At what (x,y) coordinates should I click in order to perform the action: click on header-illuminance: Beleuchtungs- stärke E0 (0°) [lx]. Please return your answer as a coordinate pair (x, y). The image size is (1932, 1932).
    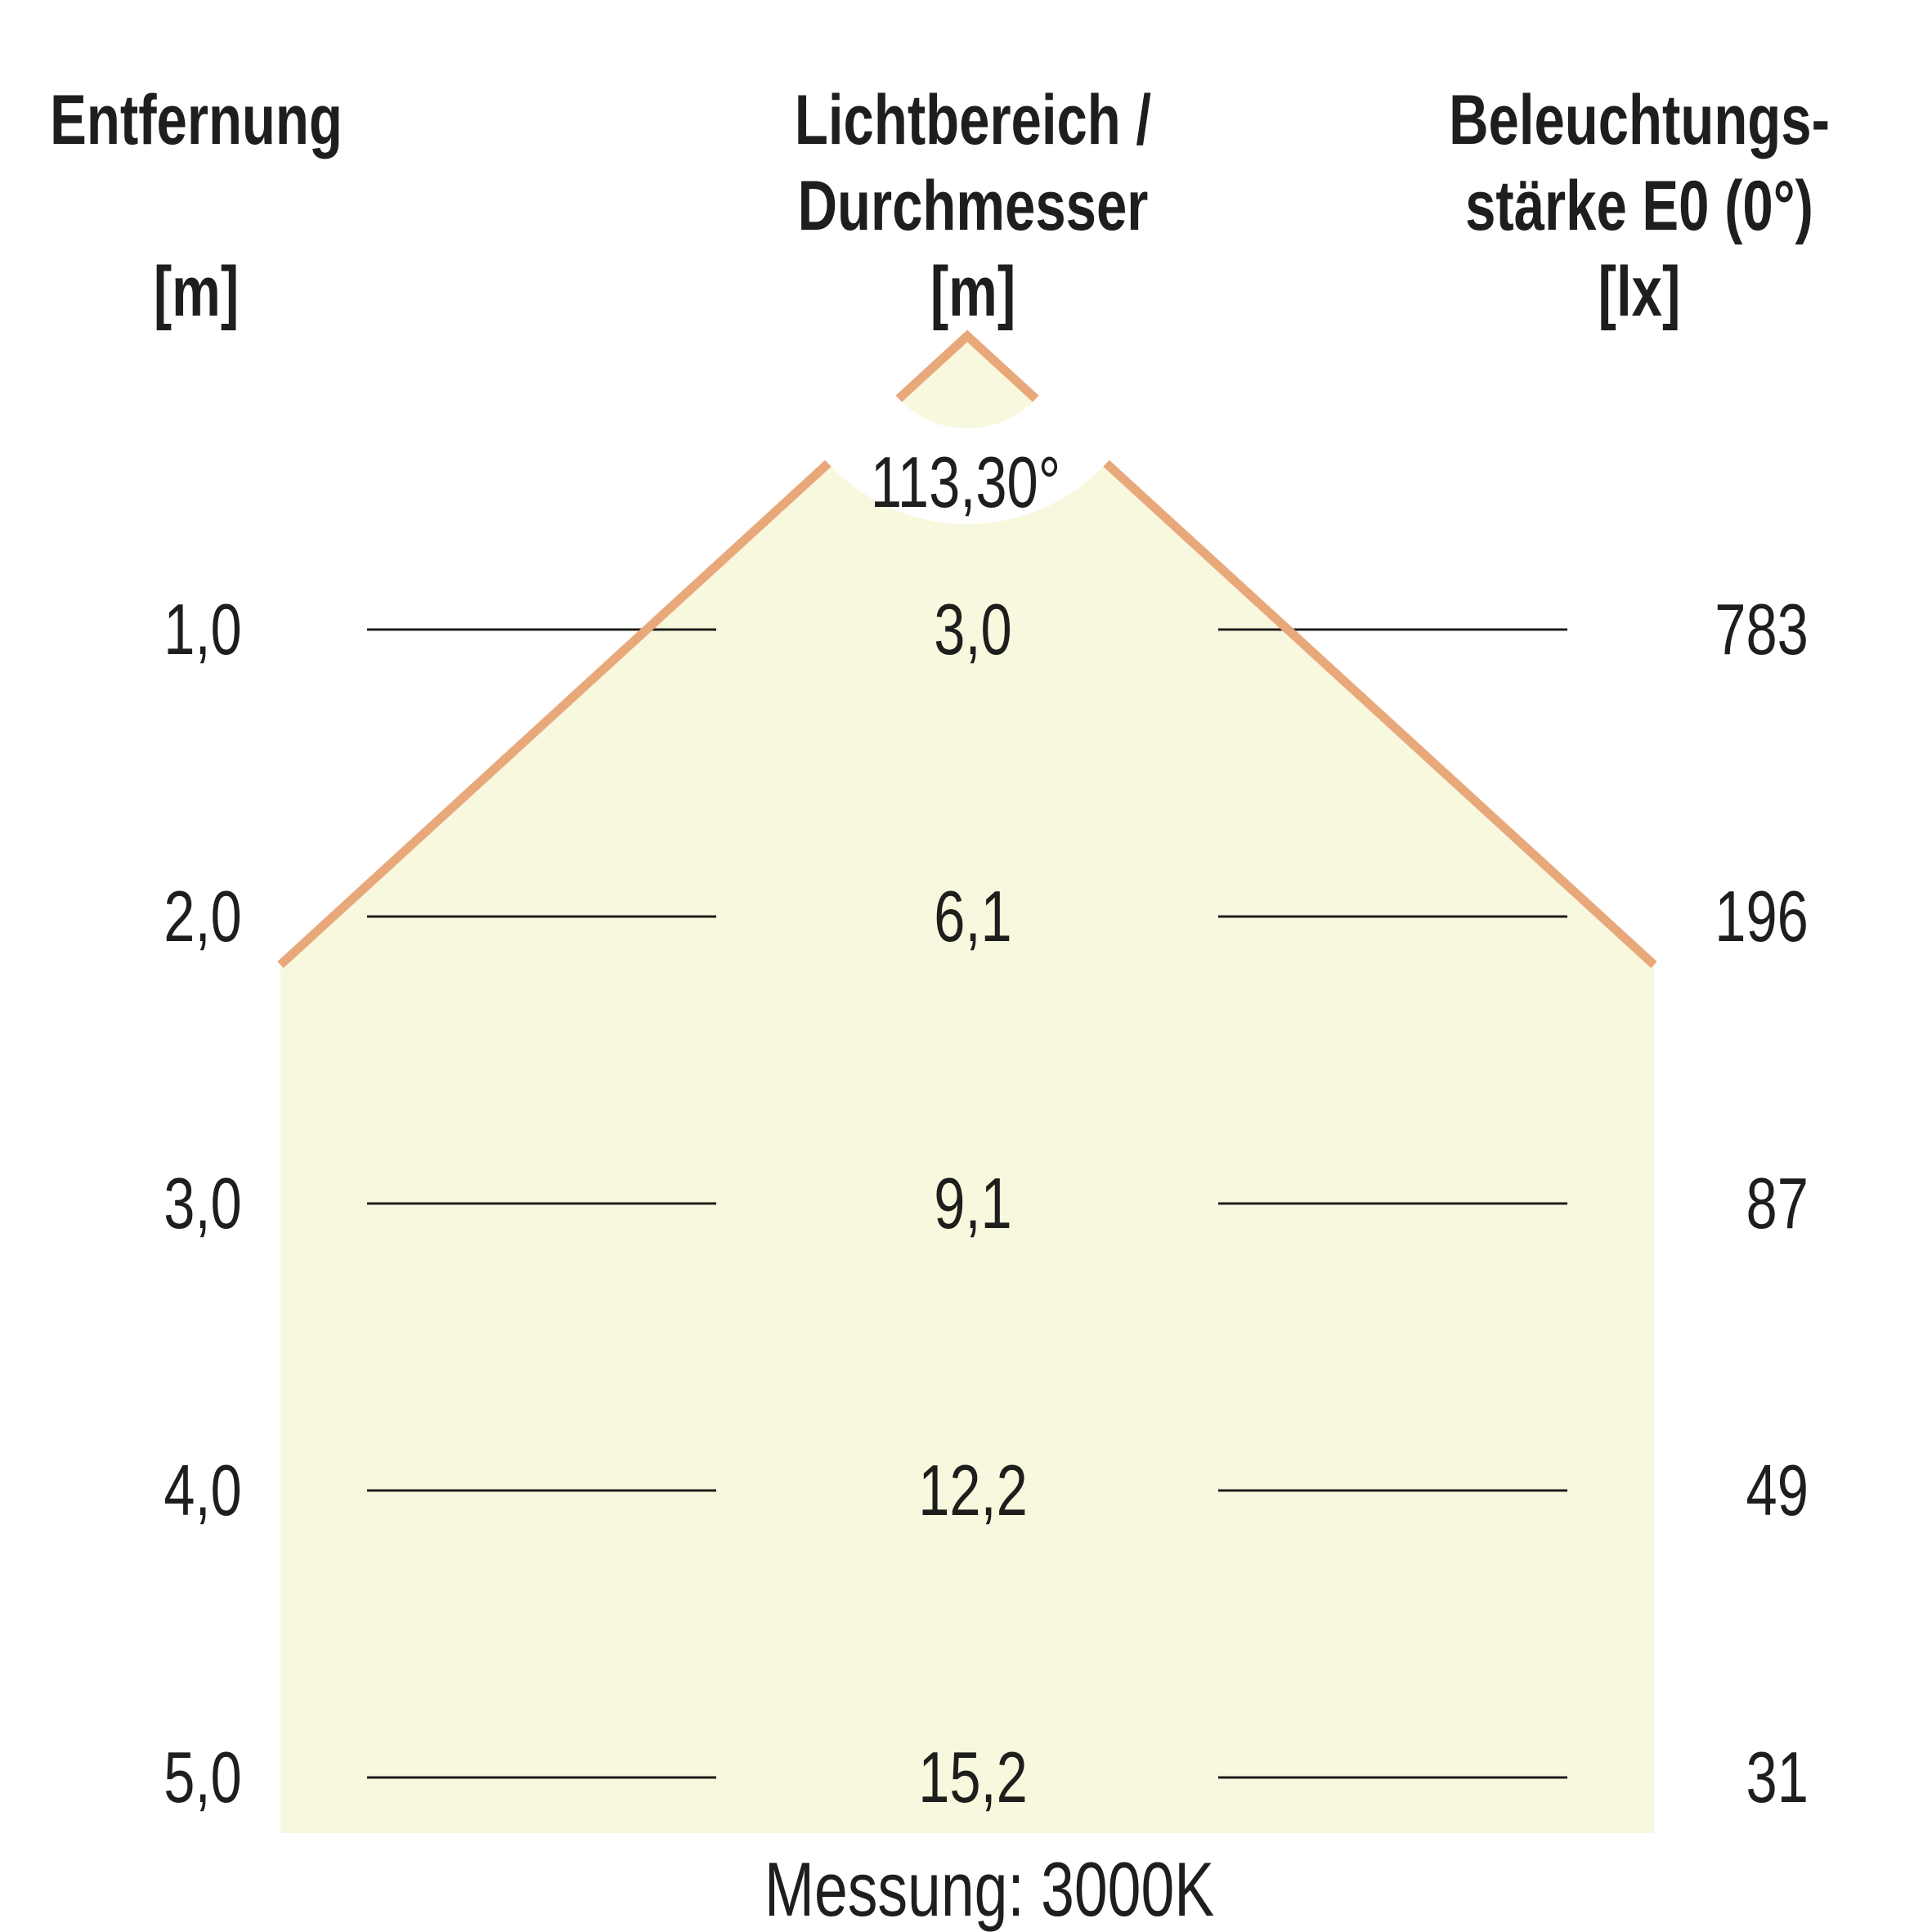
    Looking at the image, I should click on (1639, 206).